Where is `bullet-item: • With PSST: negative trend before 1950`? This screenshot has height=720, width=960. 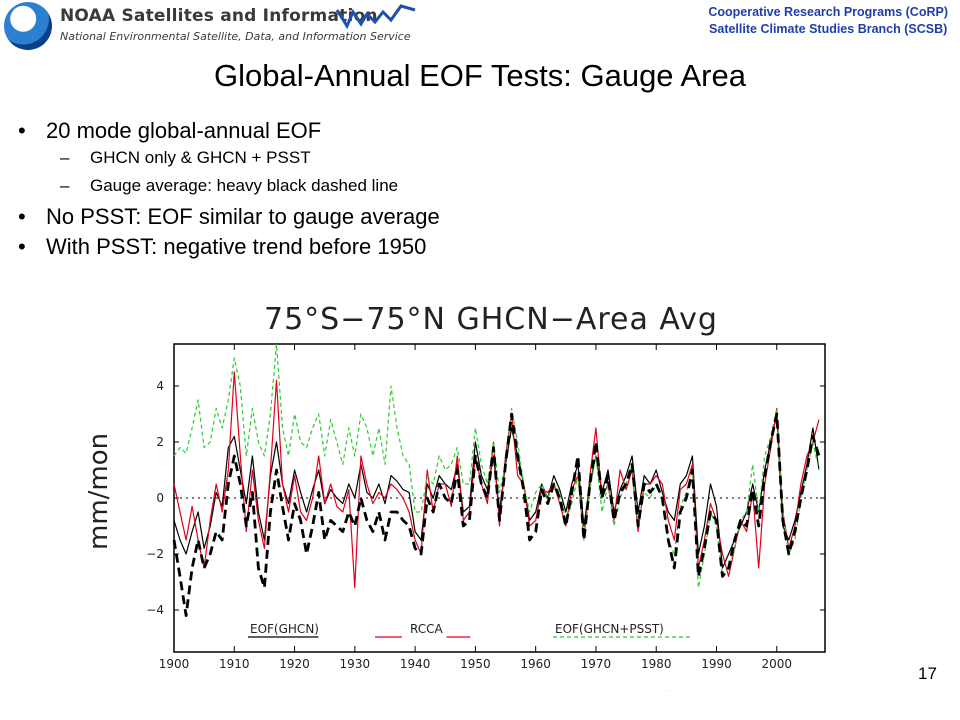 bullet-item: • With PSST: negative trend before 1950 is located at coordinates (229, 249).